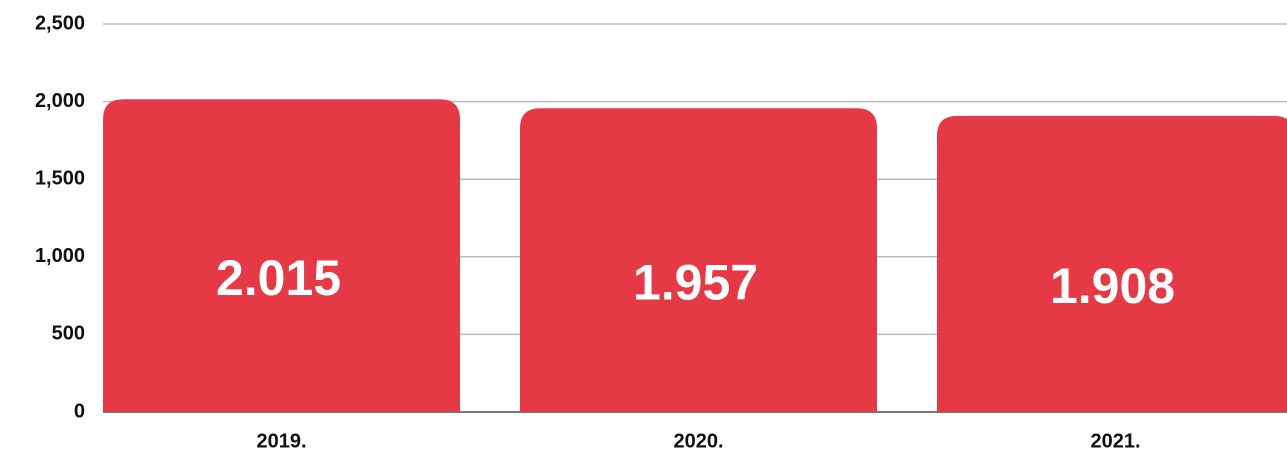  Describe the element at coordinates (60, 256) in the screenshot. I see `y-tick-label: 1,000` at that location.